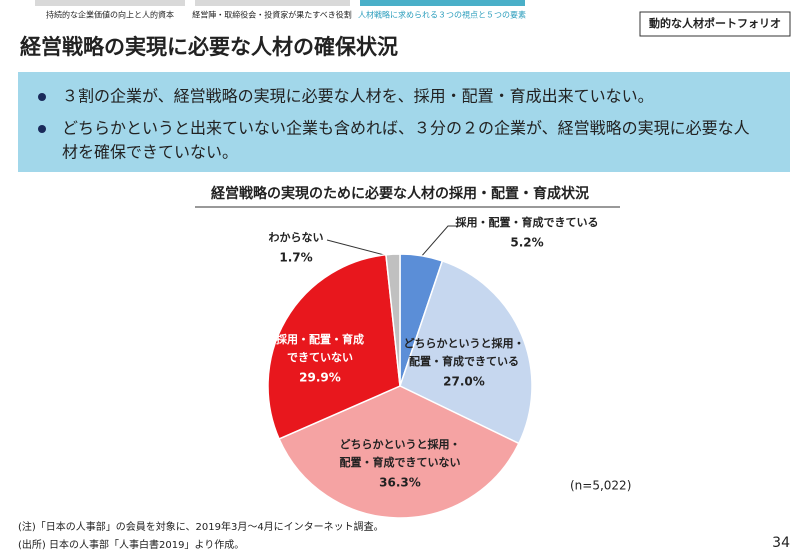 Image resolution: width=800 pixels, height=558 pixels. What do you see at coordinates (320, 378) in the screenshot?
I see `value-label: 29.9%` at bounding box center [320, 378].